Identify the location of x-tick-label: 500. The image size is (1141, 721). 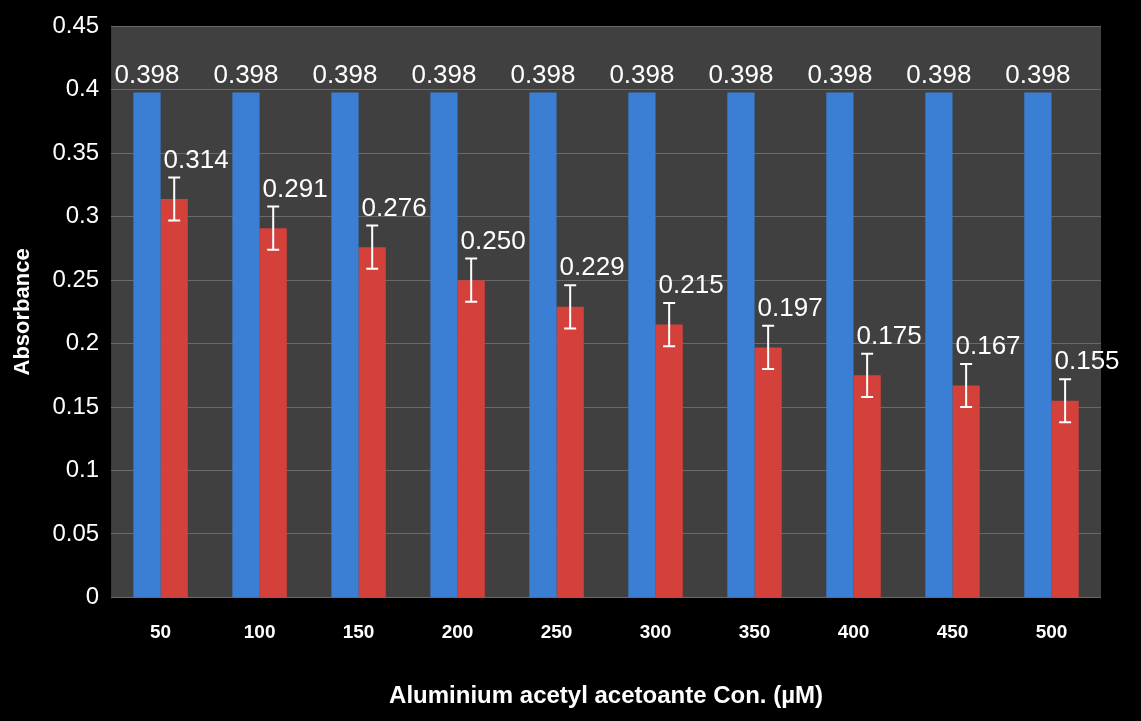
(1051, 632).